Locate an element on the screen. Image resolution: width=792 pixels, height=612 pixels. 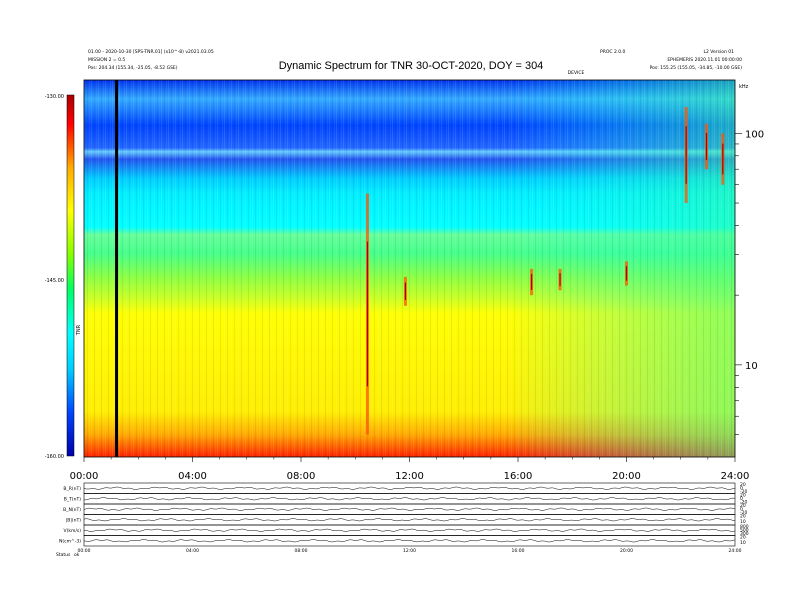
colorbar-tick-top: -130.00 is located at coordinates (54, 97).